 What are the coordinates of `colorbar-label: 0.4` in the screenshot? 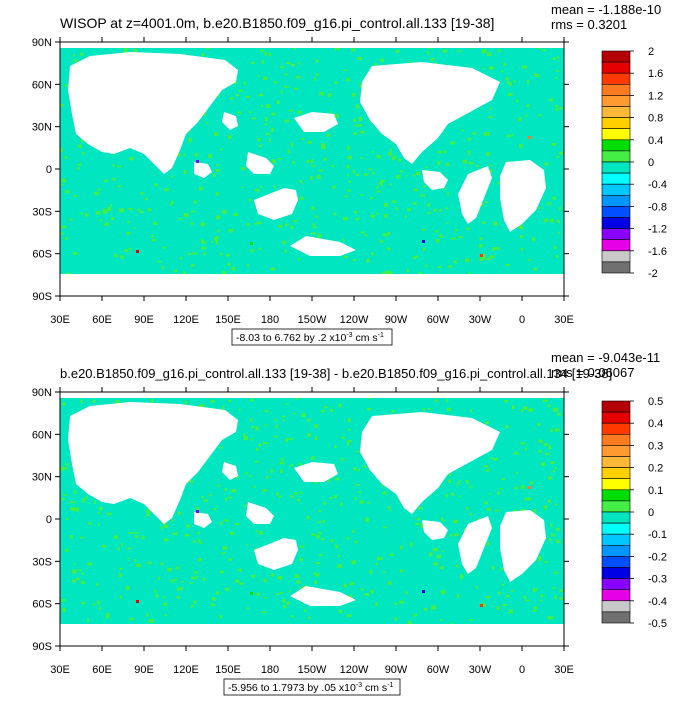 It's located at (655, 424).